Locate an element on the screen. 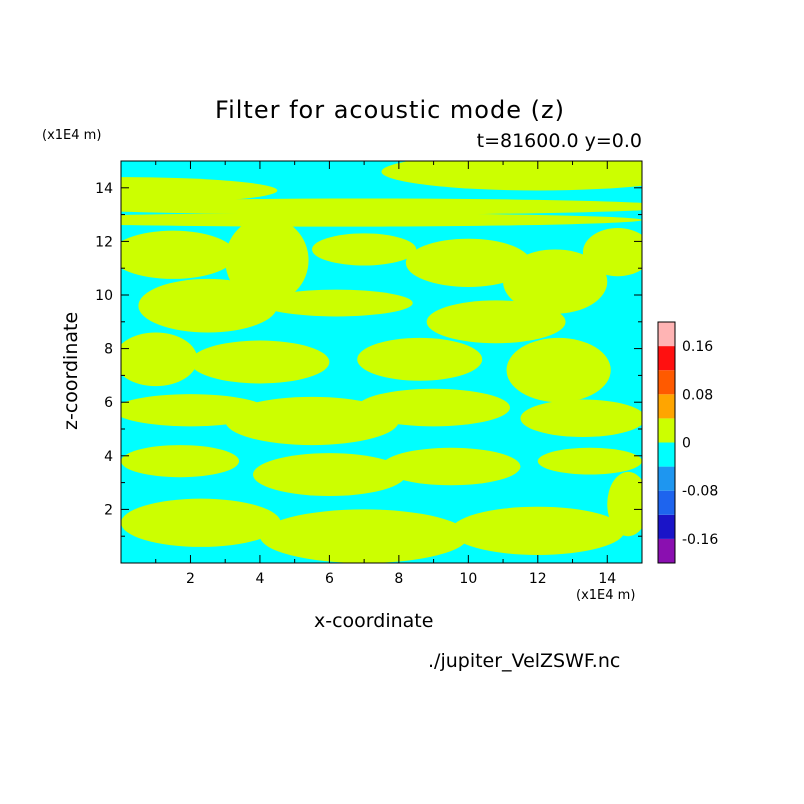 This screenshot has width=804, height=804. colorbar-tick-label: 0 is located at coordinates (686, 444).